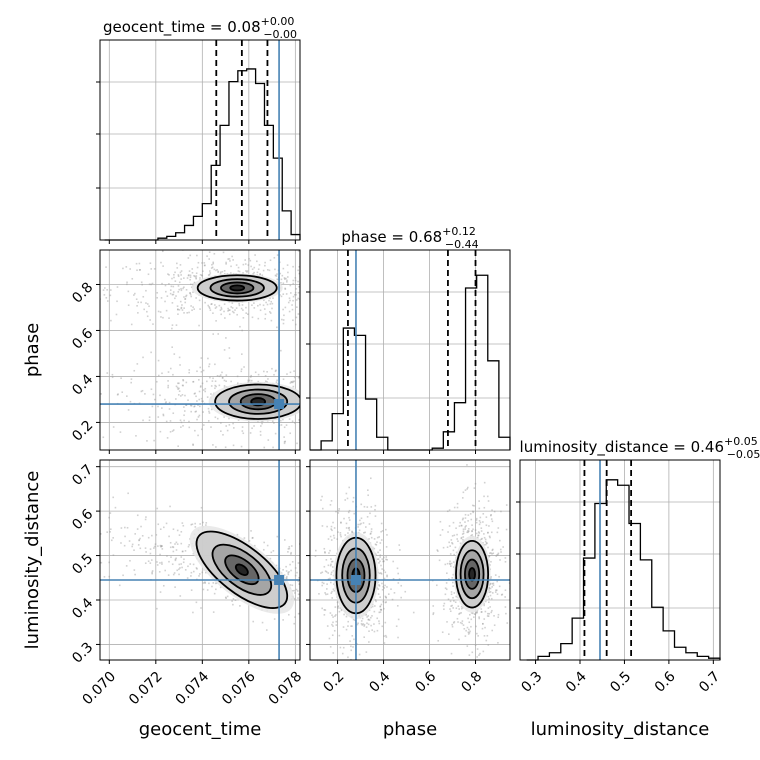 The height and width of the screenshot is (760, 760). Describe the element at coordinates (618, 562) in the screenshot. I see `panel-luminosity_distance-luminosity_distance` at that location.